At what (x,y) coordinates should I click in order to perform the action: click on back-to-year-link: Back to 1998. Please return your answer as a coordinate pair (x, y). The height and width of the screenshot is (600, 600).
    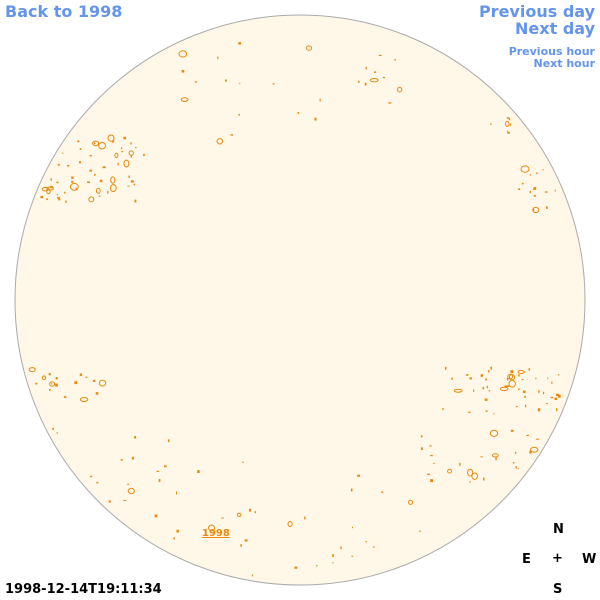
    Looking at the image, I should click on (64, 11).